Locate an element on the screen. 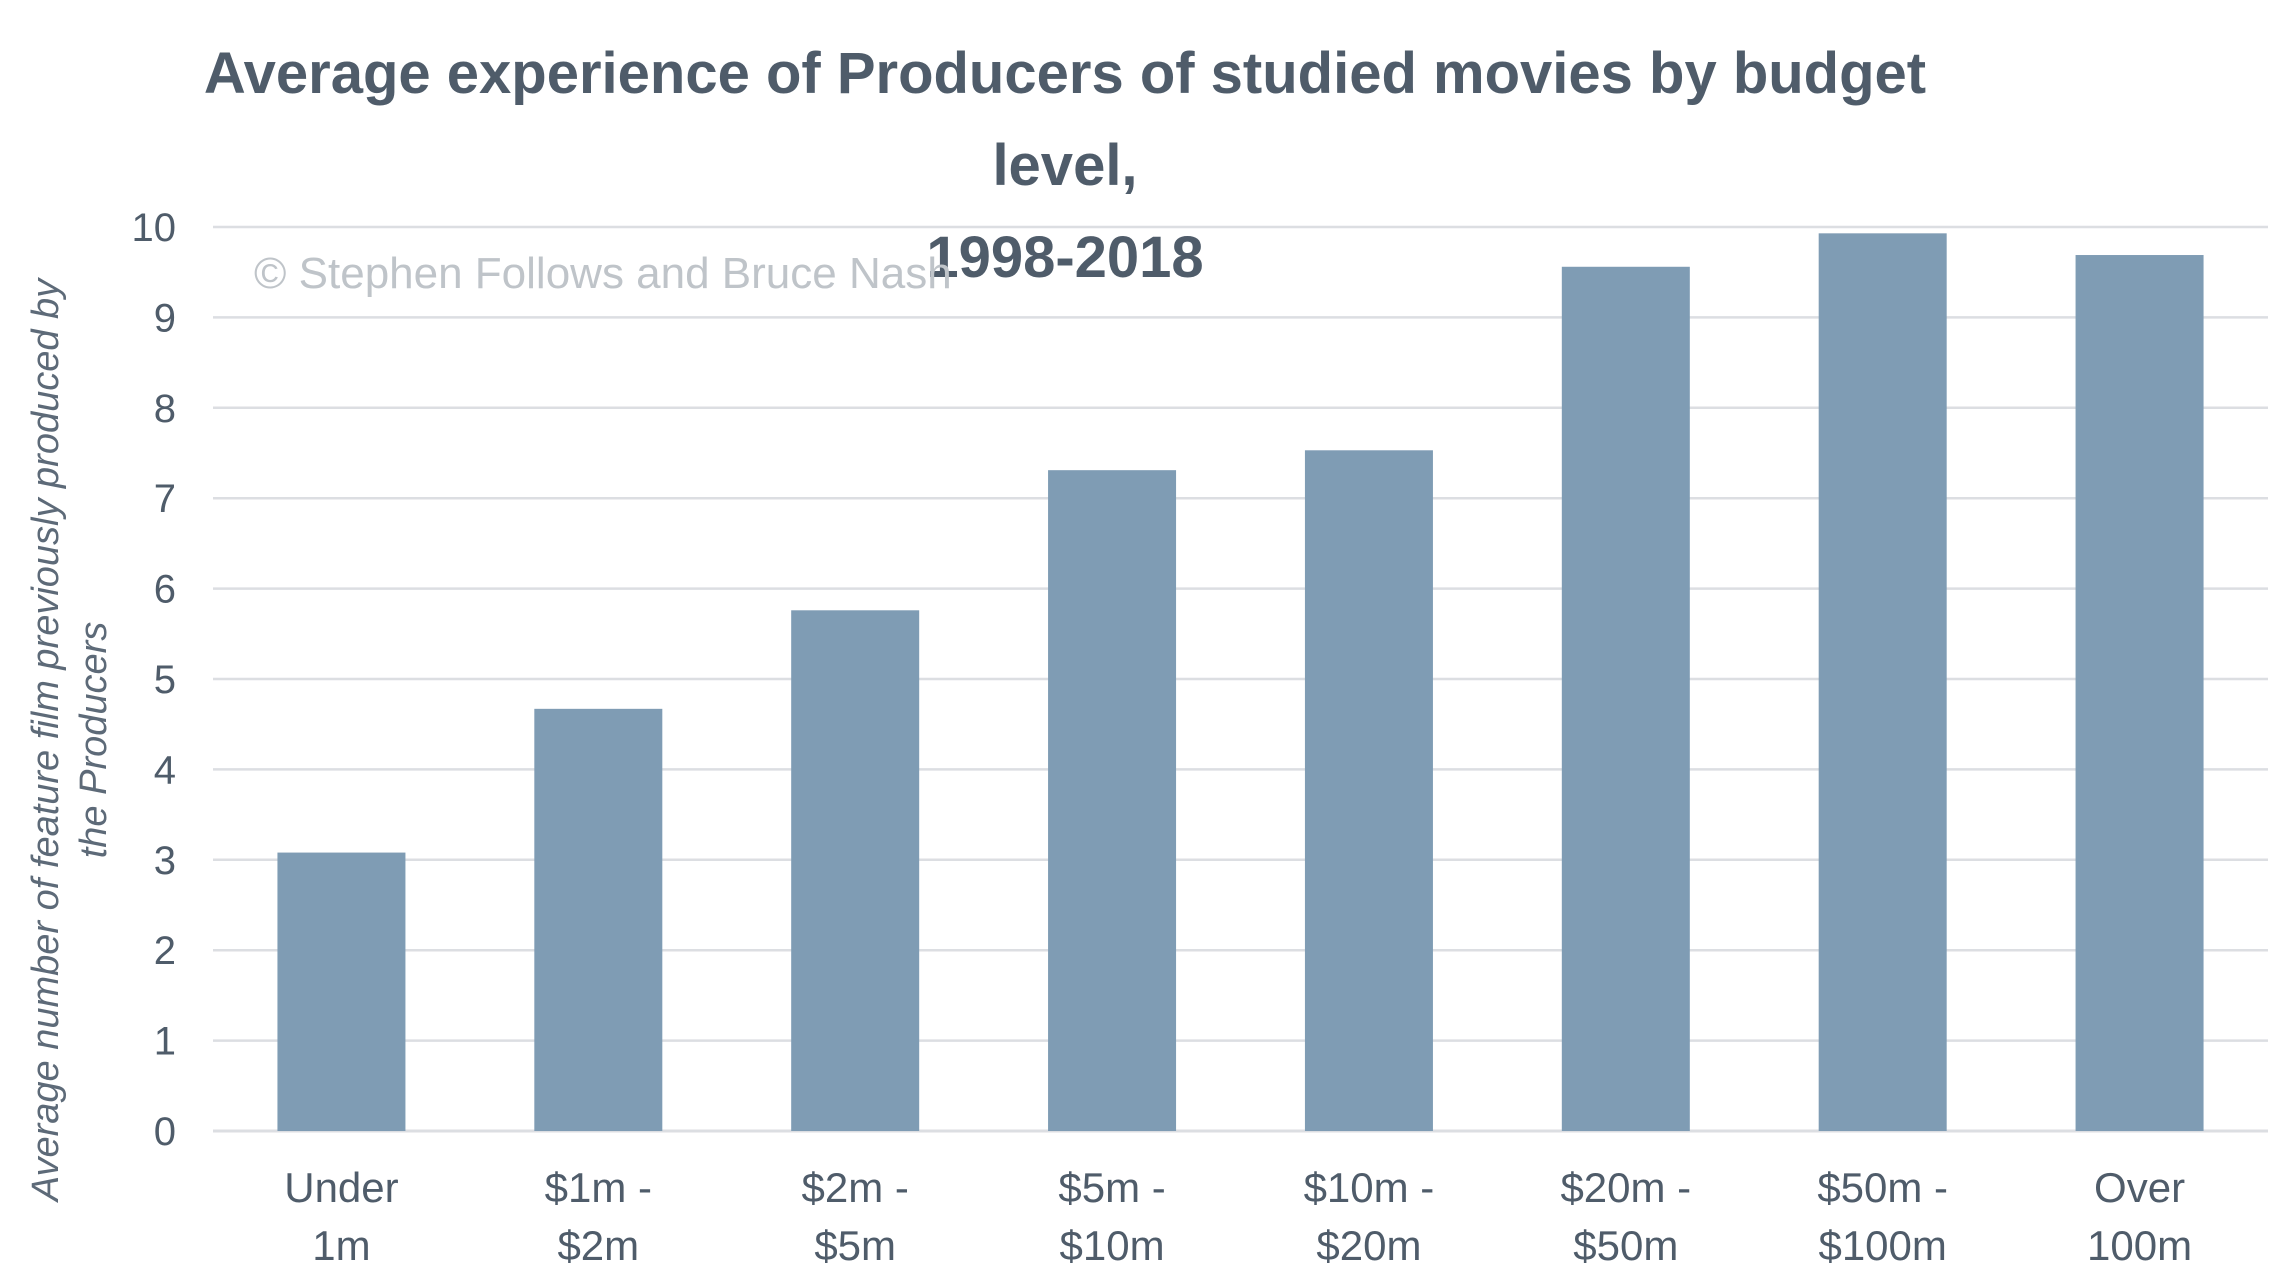  x-category-label-5-line-2: $50m is located at coordinates (1625, 1245).